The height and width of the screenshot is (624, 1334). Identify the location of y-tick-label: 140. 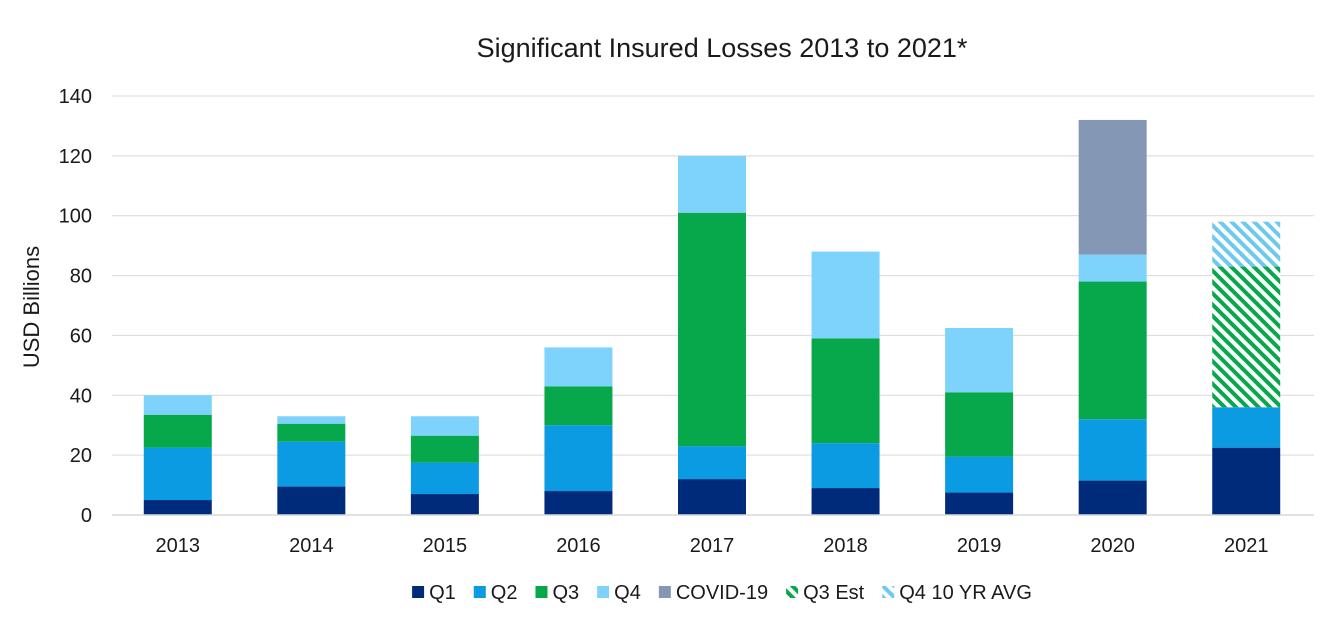
(75, 97).